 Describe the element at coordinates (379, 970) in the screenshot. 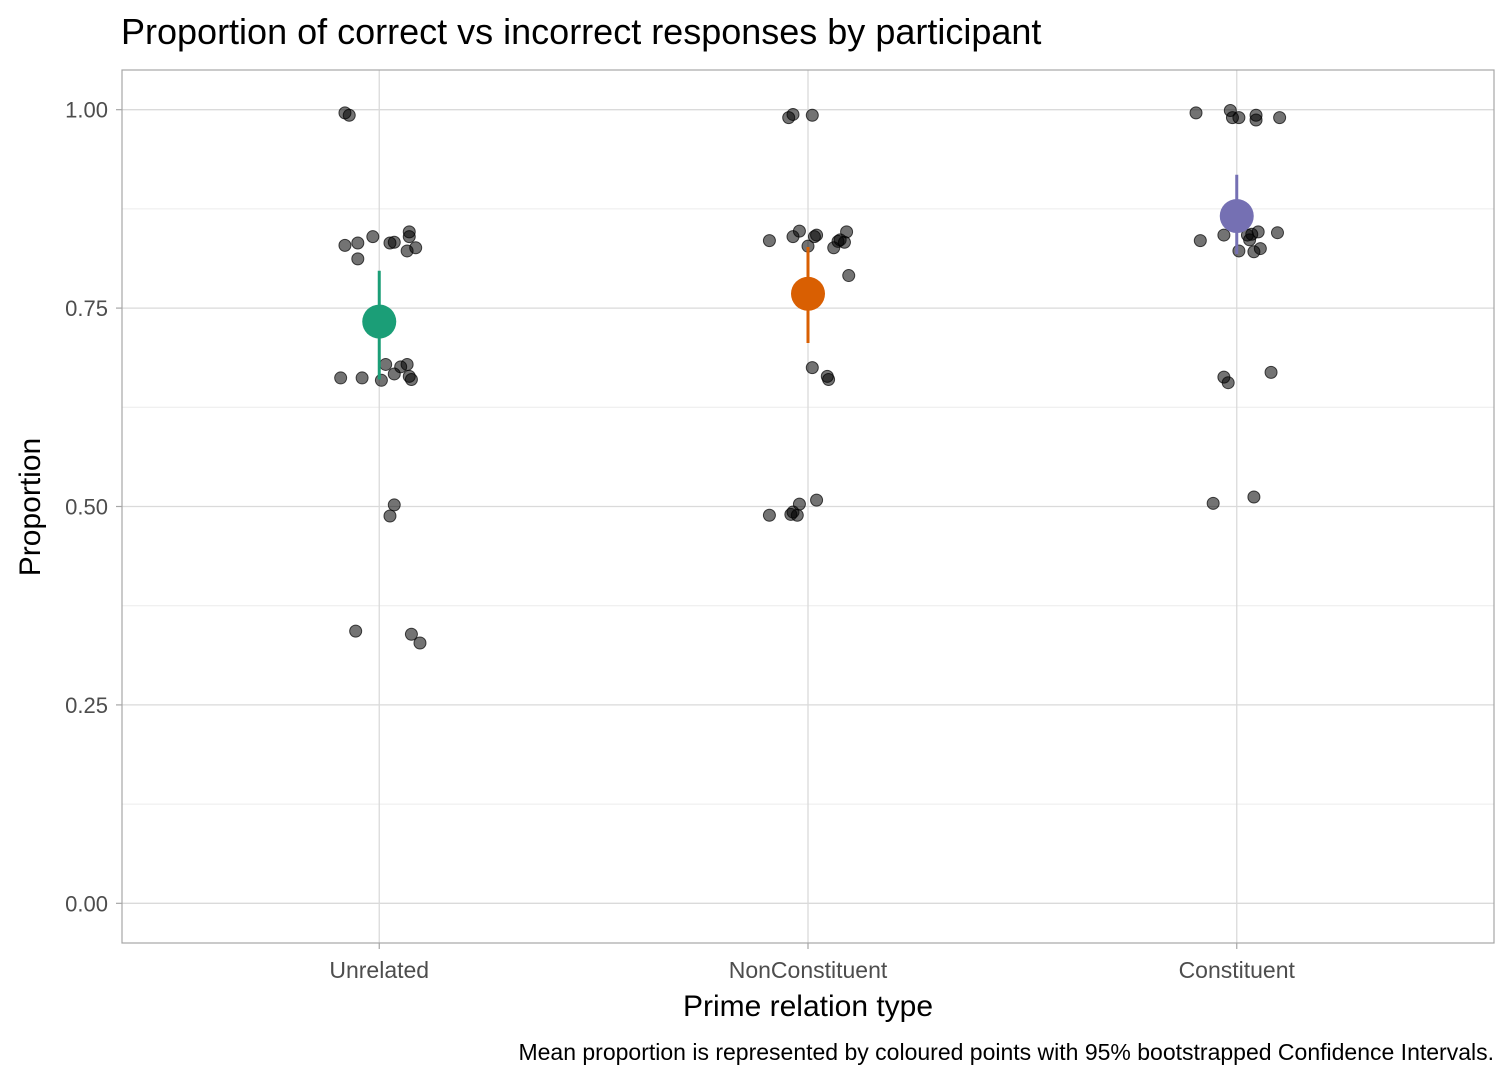

I see `x-tick-label: Unrelated` at that location.